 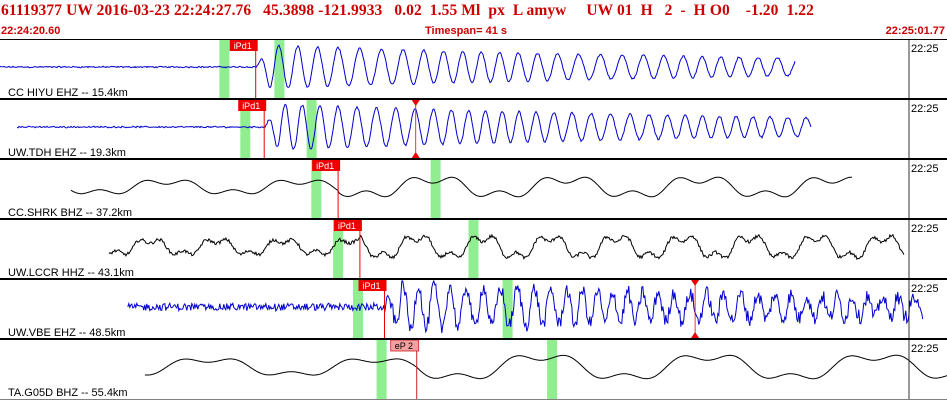 What do you see at coordinates (68, 93) in the screenshot?
I see `station-label: CC HIYU EHZ -- 15.4km` at bounding box center [68, 93].